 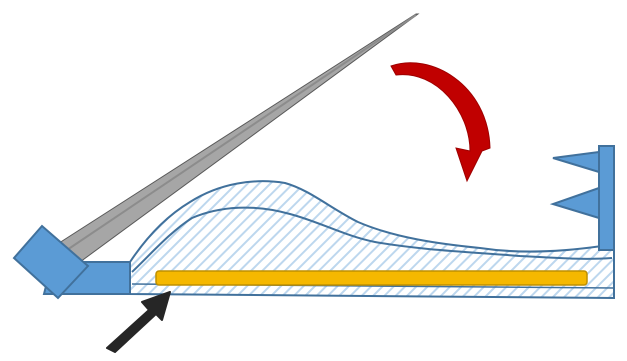 What do you see at coordinates (606, 198) in the screenshot?
I see `right-wall` at bounding box center [606, 198].